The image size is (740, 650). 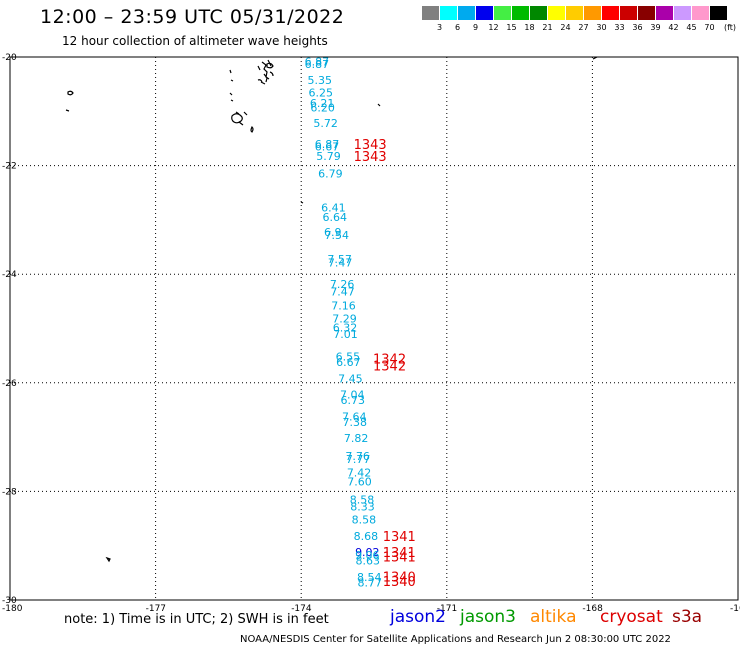 I want to click on wave-height-value: 5.72, so click(x=325, y=123).